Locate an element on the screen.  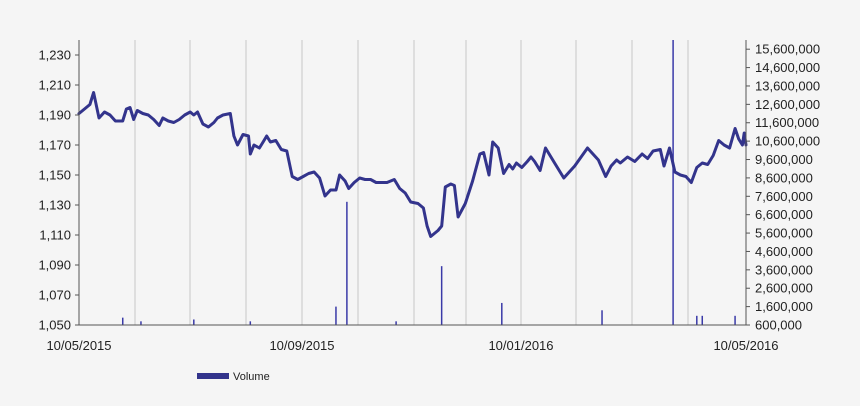
left-tick-label-3: 1,110 is located at coordinates (55, 235).